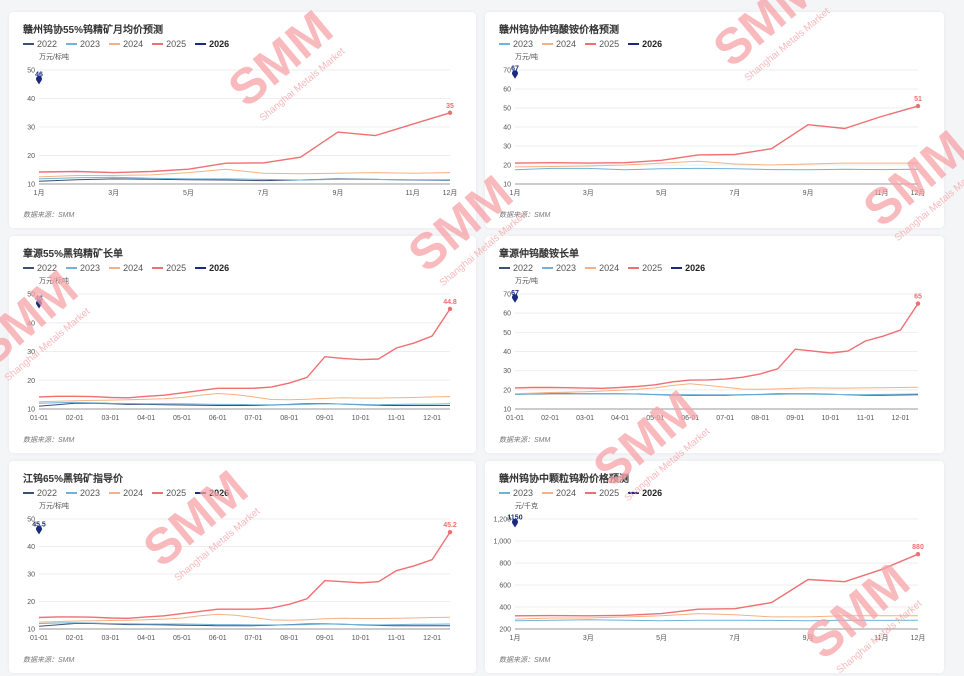  I want to click on x-tick-label: 03-01, so click(111, 418).